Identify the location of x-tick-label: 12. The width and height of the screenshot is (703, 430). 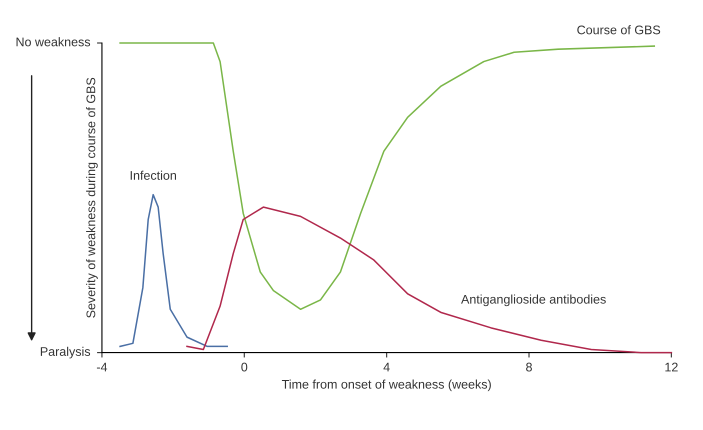
(671, 367).